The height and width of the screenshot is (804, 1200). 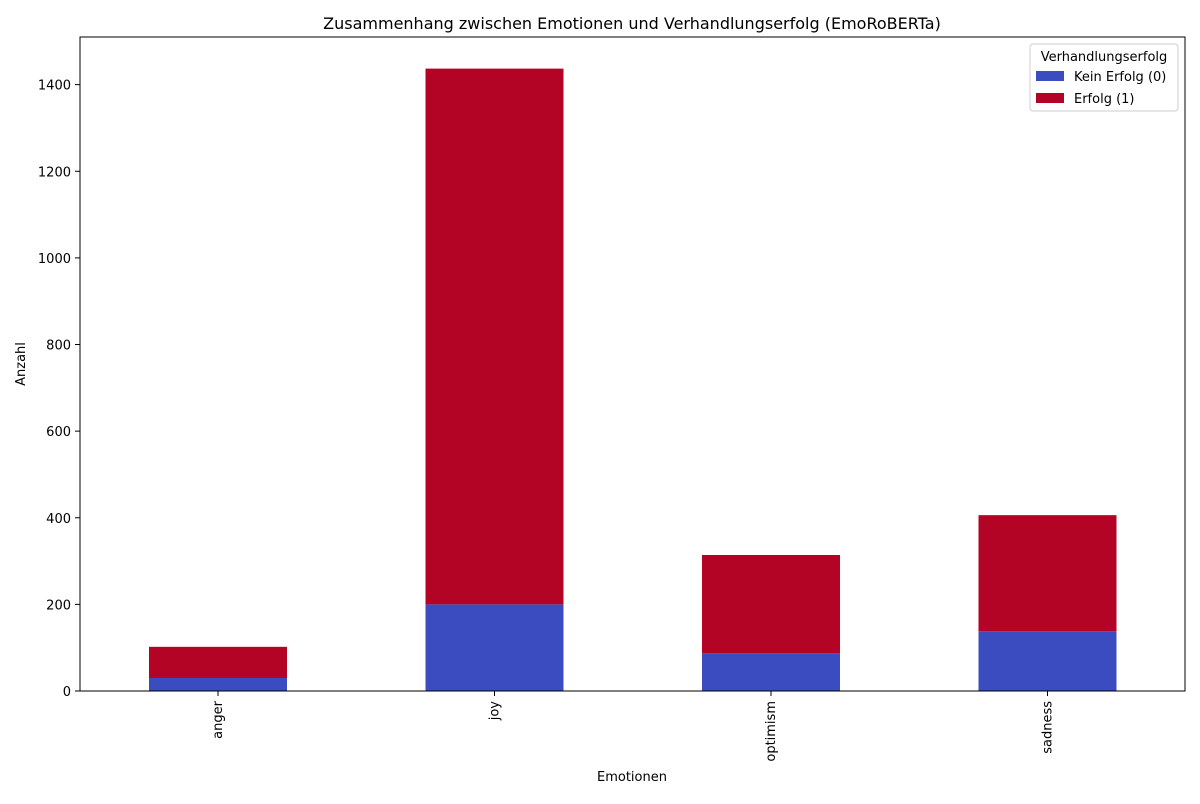 What do you see at coordinates (54, 86) in the screenshot?
I see `y-tick-label: 1400` at bounding box center [54, 86].